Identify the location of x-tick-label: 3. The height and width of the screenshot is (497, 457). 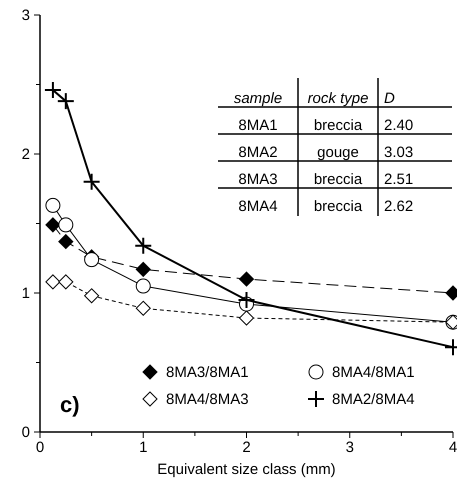
(350, 447).